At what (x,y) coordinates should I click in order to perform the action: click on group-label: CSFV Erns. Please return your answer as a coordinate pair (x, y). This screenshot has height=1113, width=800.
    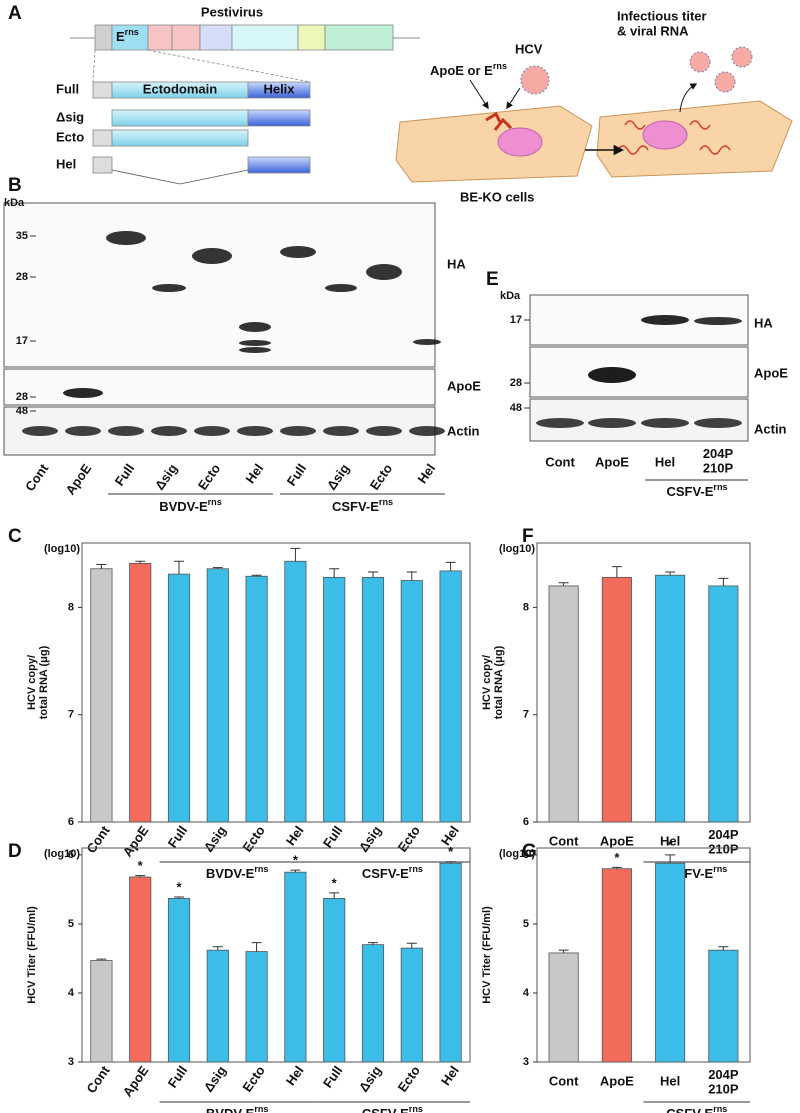
    Looking at the image, I should click on (696, 1108).